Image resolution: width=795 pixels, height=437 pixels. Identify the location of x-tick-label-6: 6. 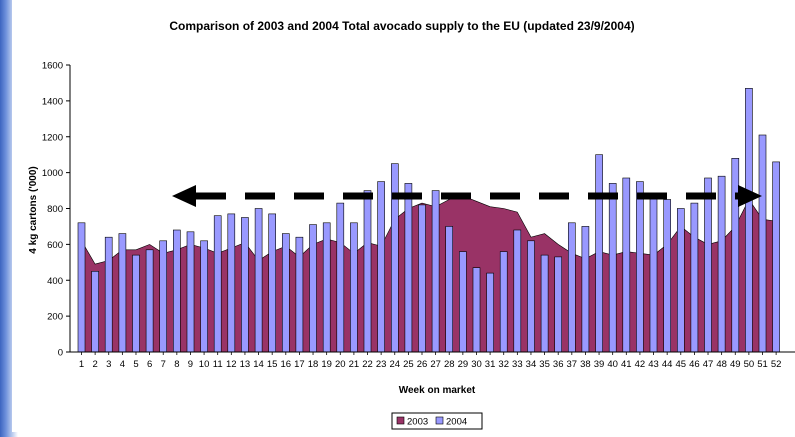
(149, 364).